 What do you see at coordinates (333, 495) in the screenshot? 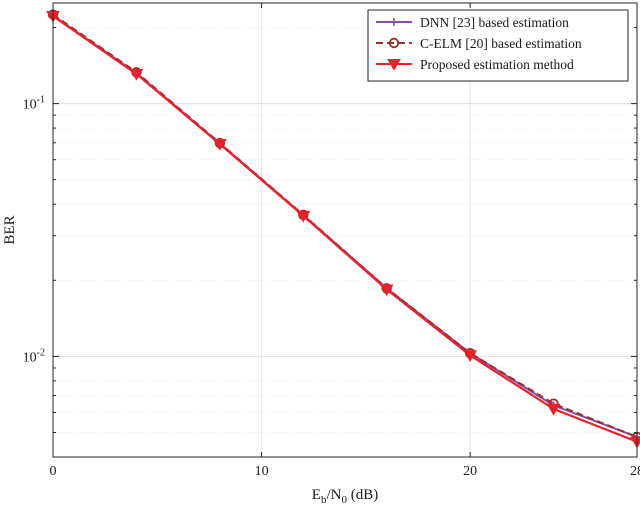
I see `x-axis-title-mid: /N` at bounding box center [333, 495].